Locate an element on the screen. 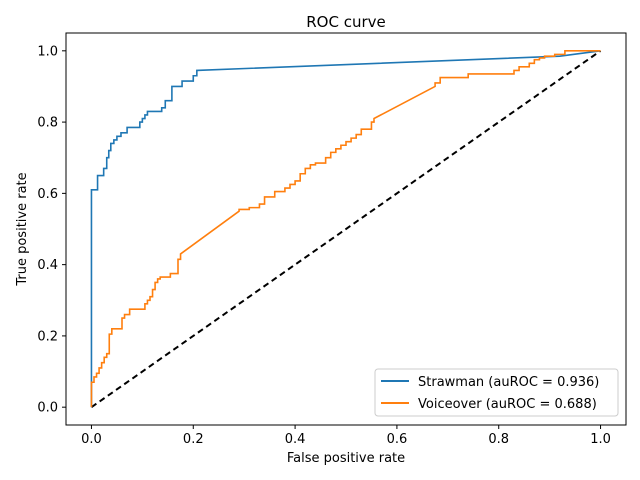  x-tick-label: 1.0 is located at coordinates (600, 439).